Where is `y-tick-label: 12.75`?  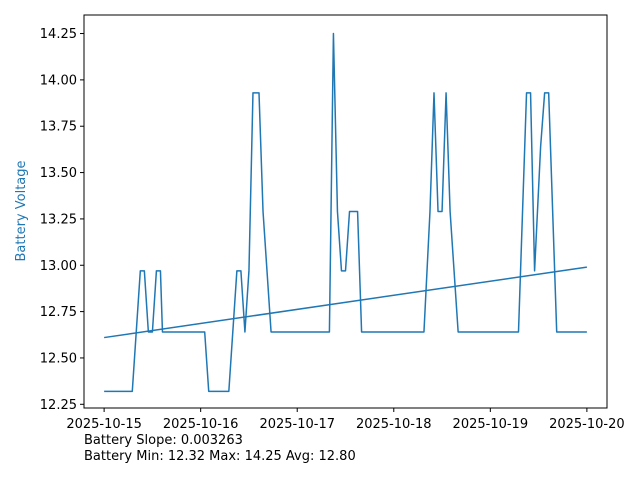 y-tick-label: 12.75 is located at coordinates (58, 312).